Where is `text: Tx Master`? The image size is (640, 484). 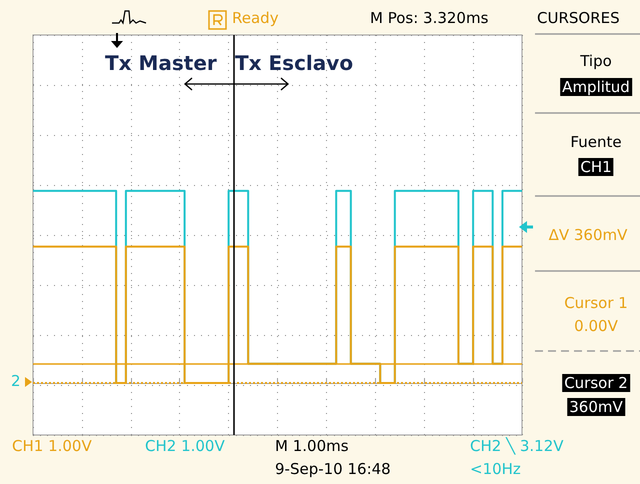
text: Tx Master is located at coordinates (161, 63).